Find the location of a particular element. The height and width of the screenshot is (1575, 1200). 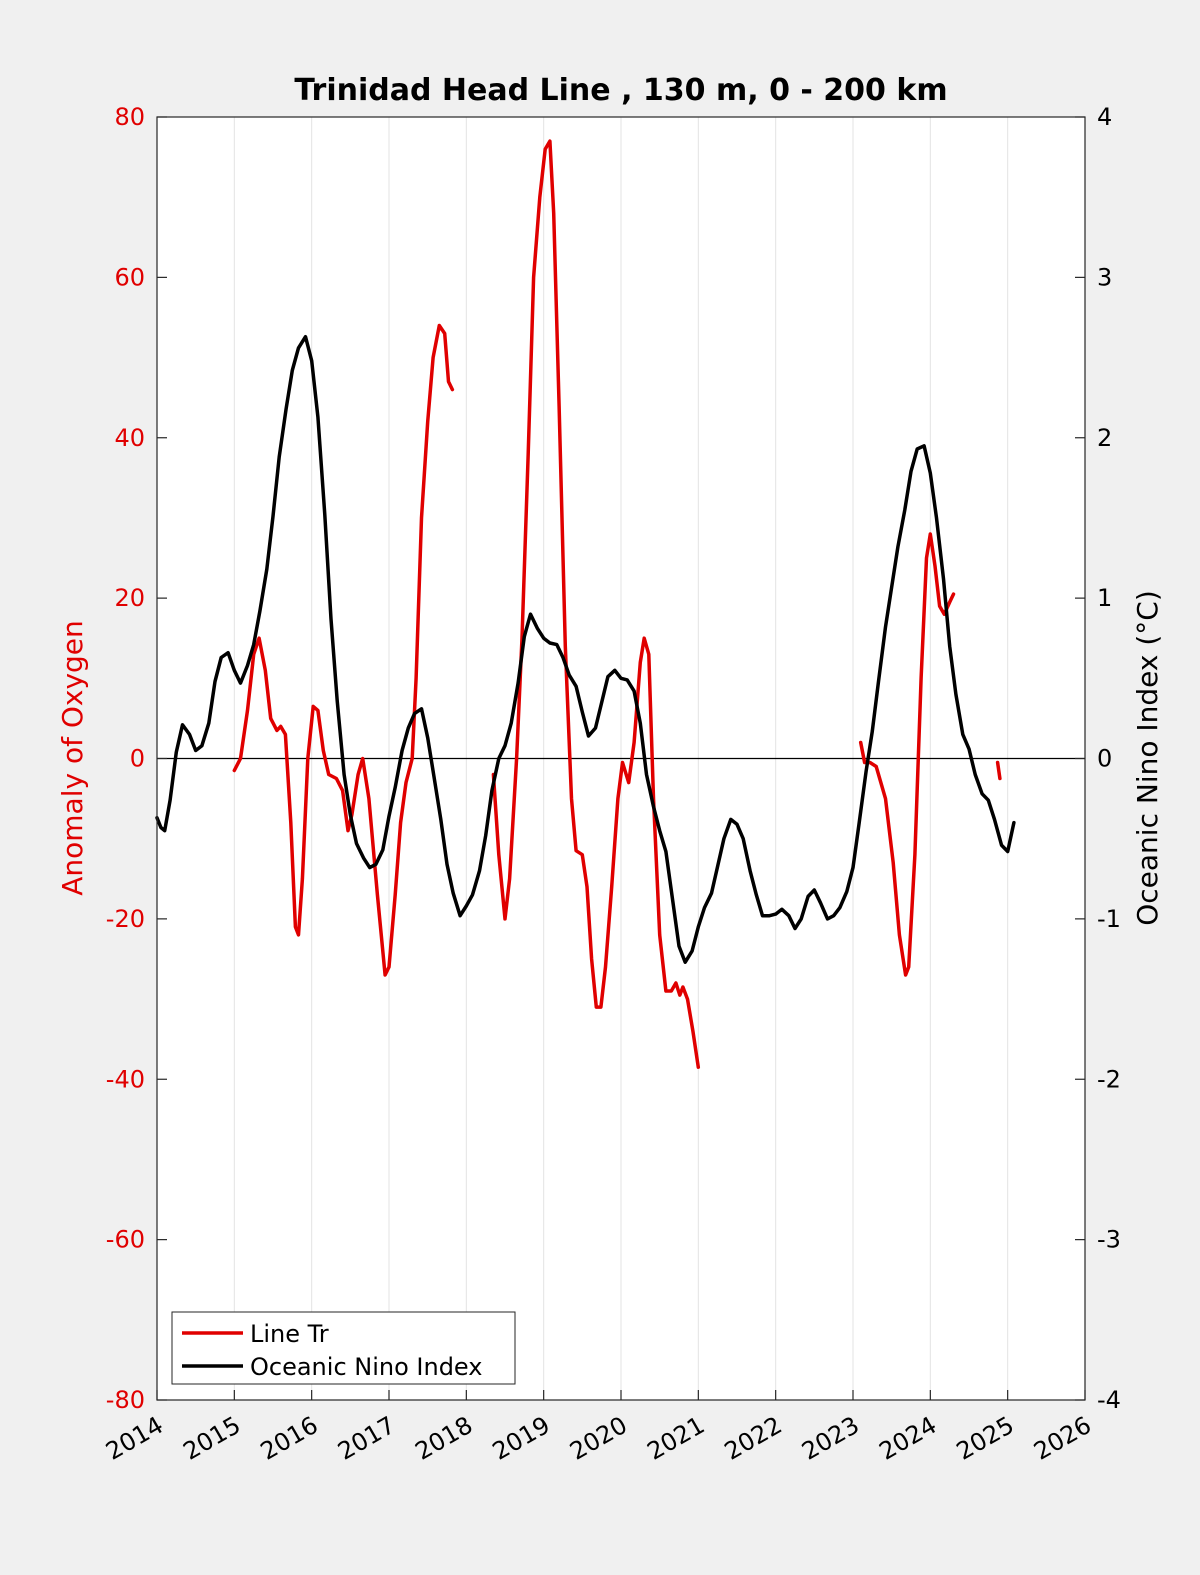

y-tick-label: 20 is located at coordinates (129, 598).